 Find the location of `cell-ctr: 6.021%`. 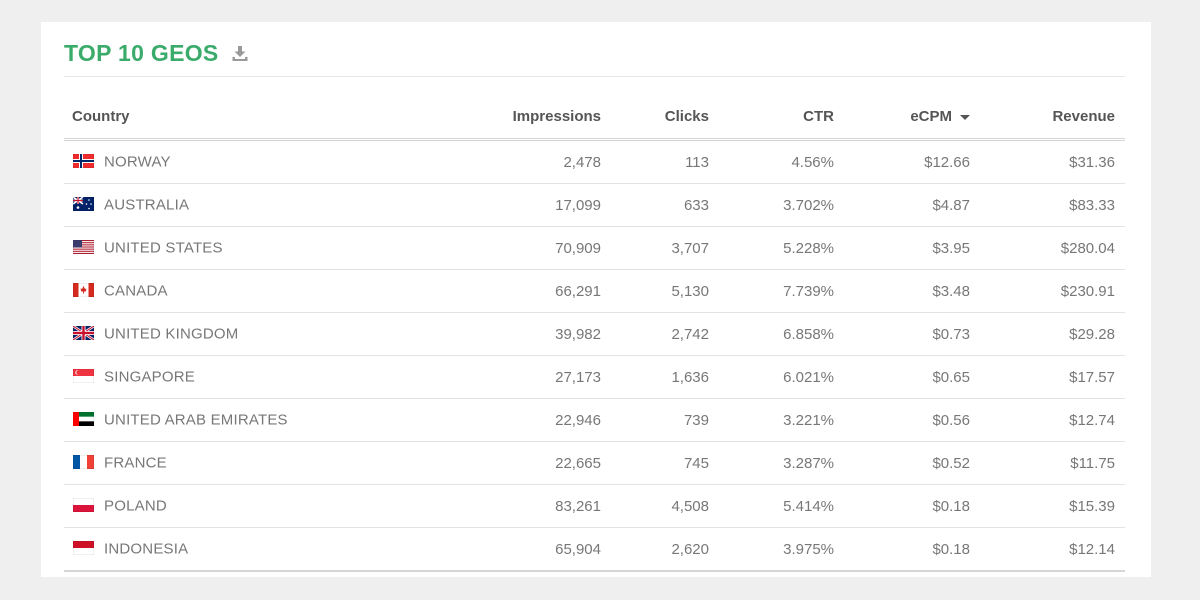

cell-ctr: 6.021% is located at coordinates (781, 377).